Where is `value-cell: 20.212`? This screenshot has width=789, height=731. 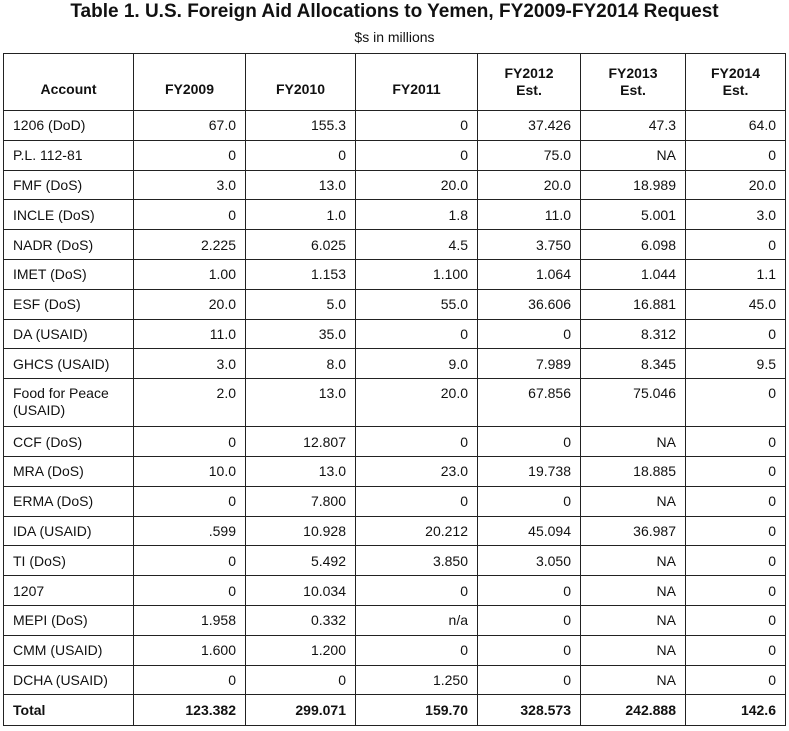 value-cell: 20.212 is located at coordinates (416, 531).